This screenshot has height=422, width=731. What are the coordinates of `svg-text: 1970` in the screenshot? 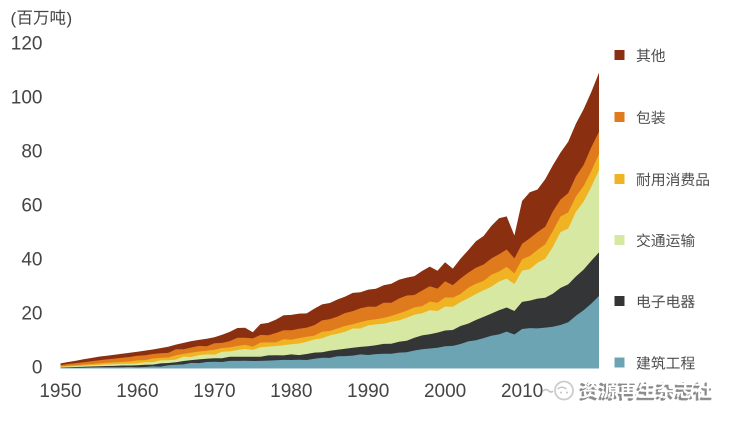 It's located at (214, 391).